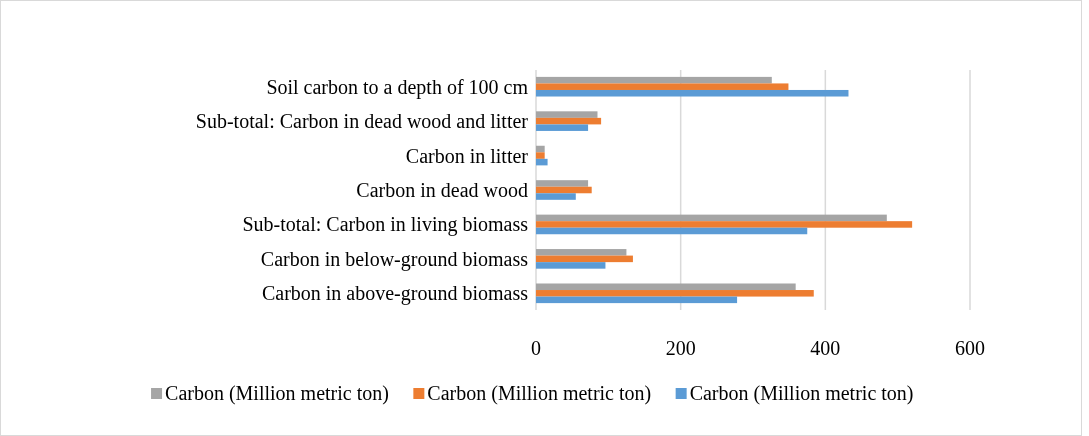 The image size is (1089, 436). What do you see at coordinates (536, 348) in the screenshot?
I see `x-tick-label: 0` at bounding box center [536, 348].